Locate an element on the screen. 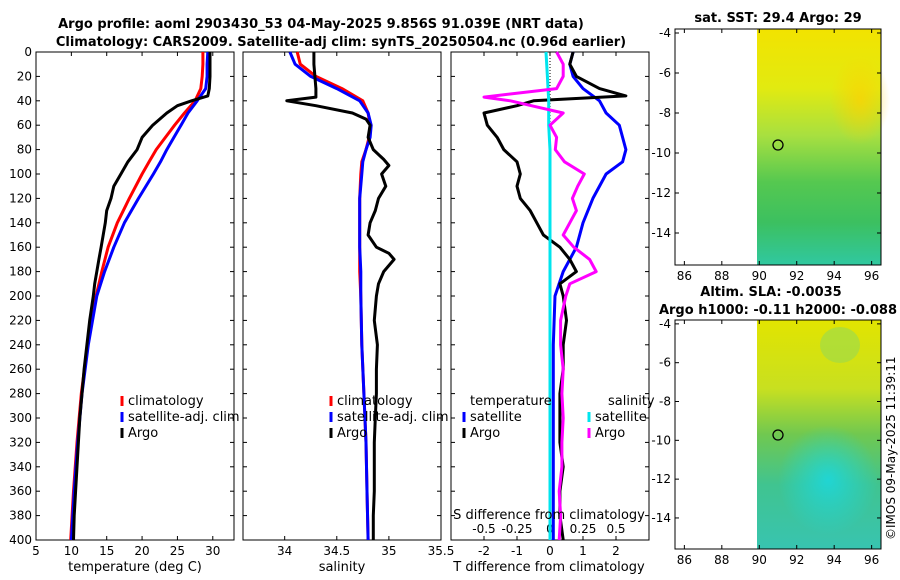 This screenshot has height=580, width=900. y-tick-label: 0 is located at coordinates (28, 52).